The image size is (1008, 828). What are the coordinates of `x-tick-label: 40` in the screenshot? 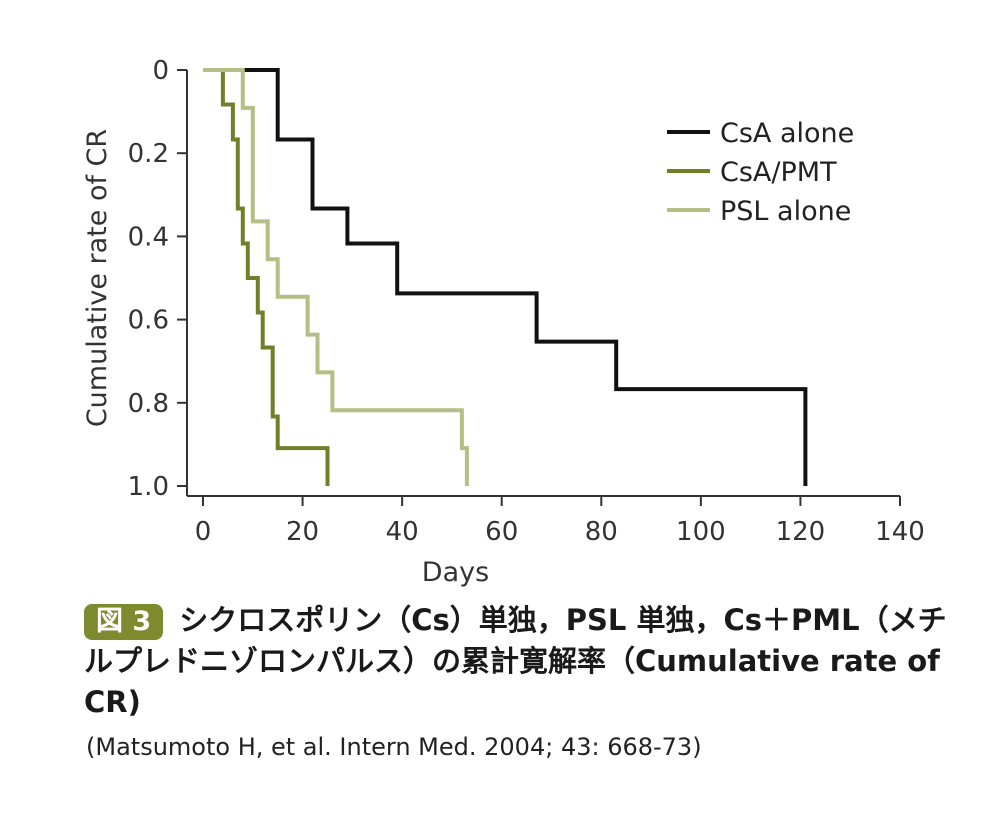 It's located at (402, 532).